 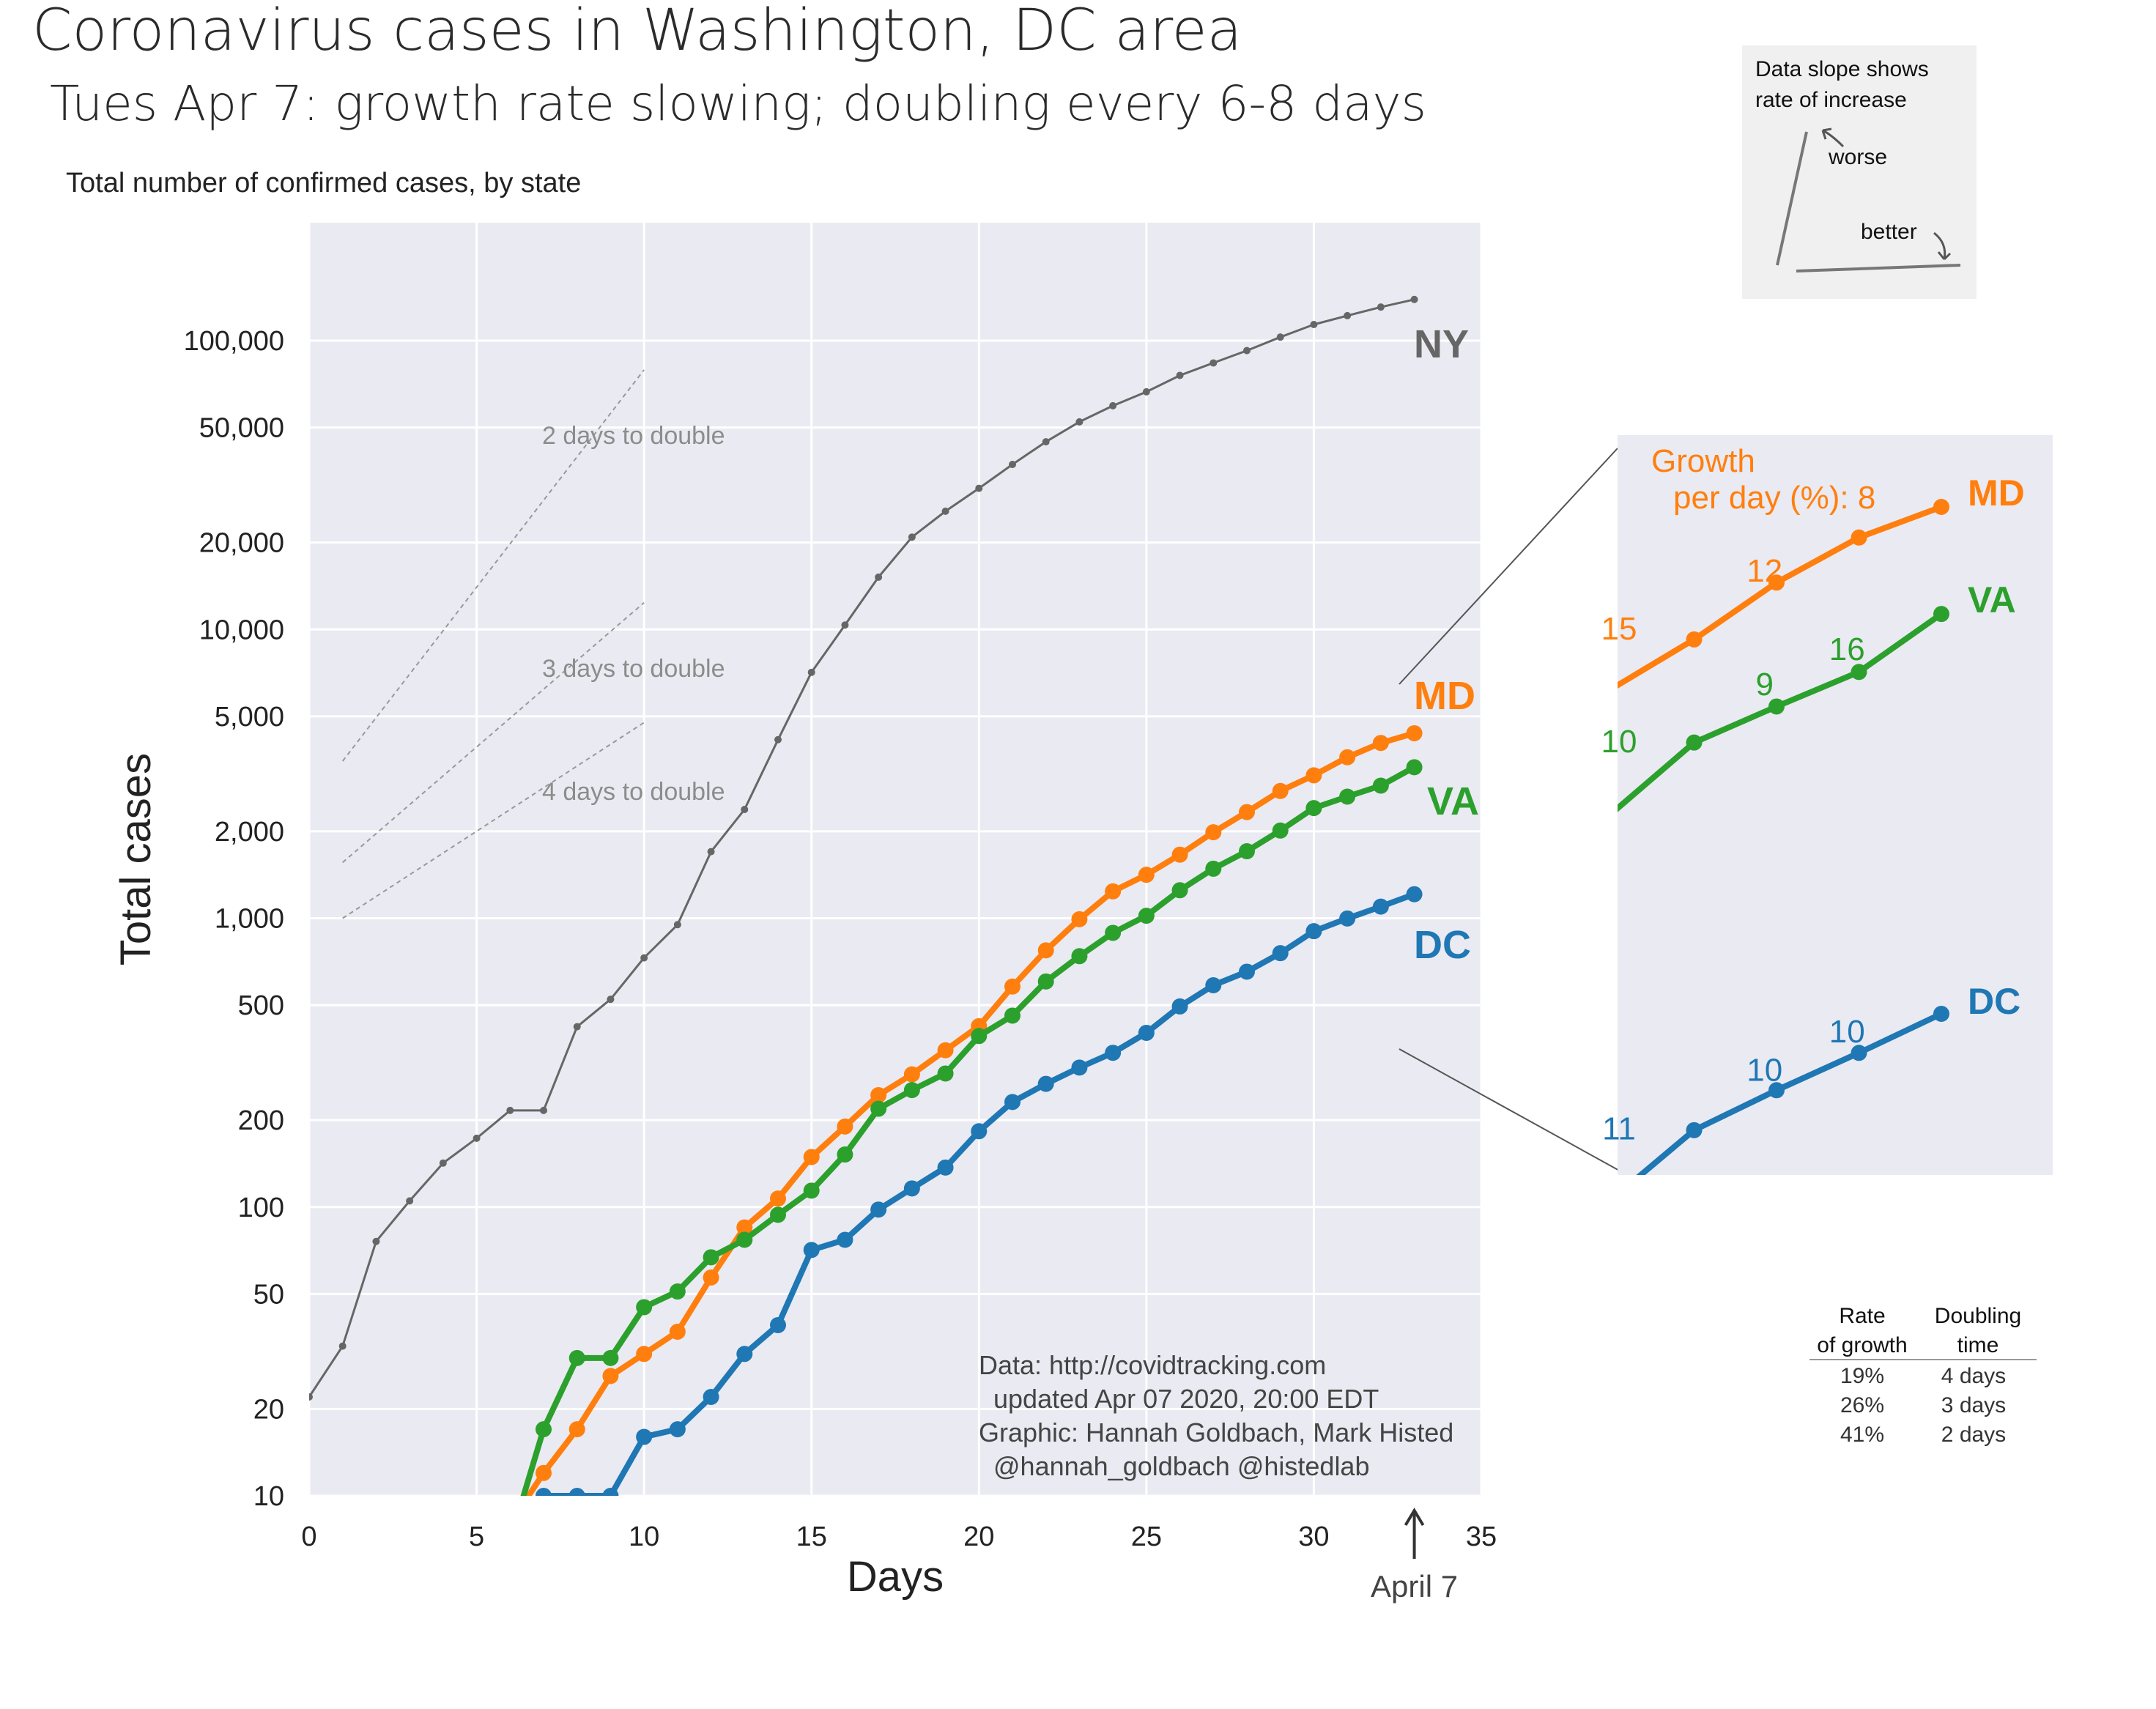 I want to click on inset-series-label-md: MD, so click(x=1996, y=493).